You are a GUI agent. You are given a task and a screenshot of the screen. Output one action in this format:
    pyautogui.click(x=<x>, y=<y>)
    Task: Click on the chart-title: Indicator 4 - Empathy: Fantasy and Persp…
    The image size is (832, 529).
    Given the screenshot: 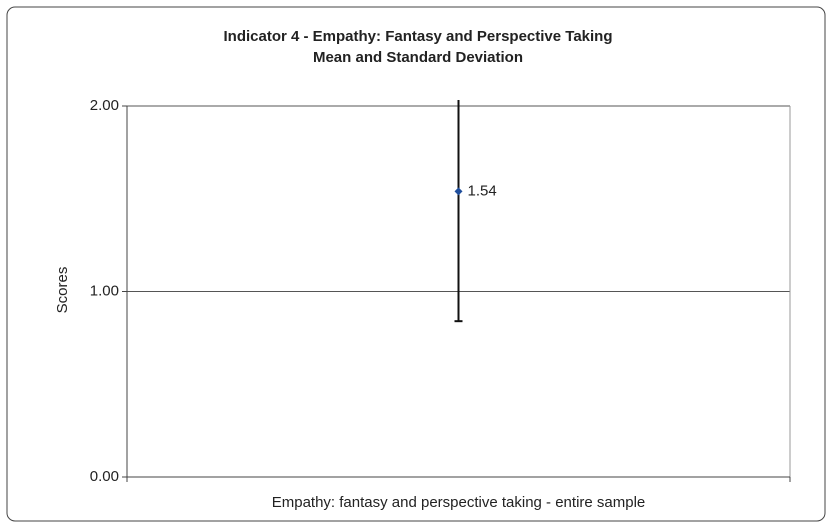 What is the action you would take?
    pyautogui.click(x=418, y=36)
    